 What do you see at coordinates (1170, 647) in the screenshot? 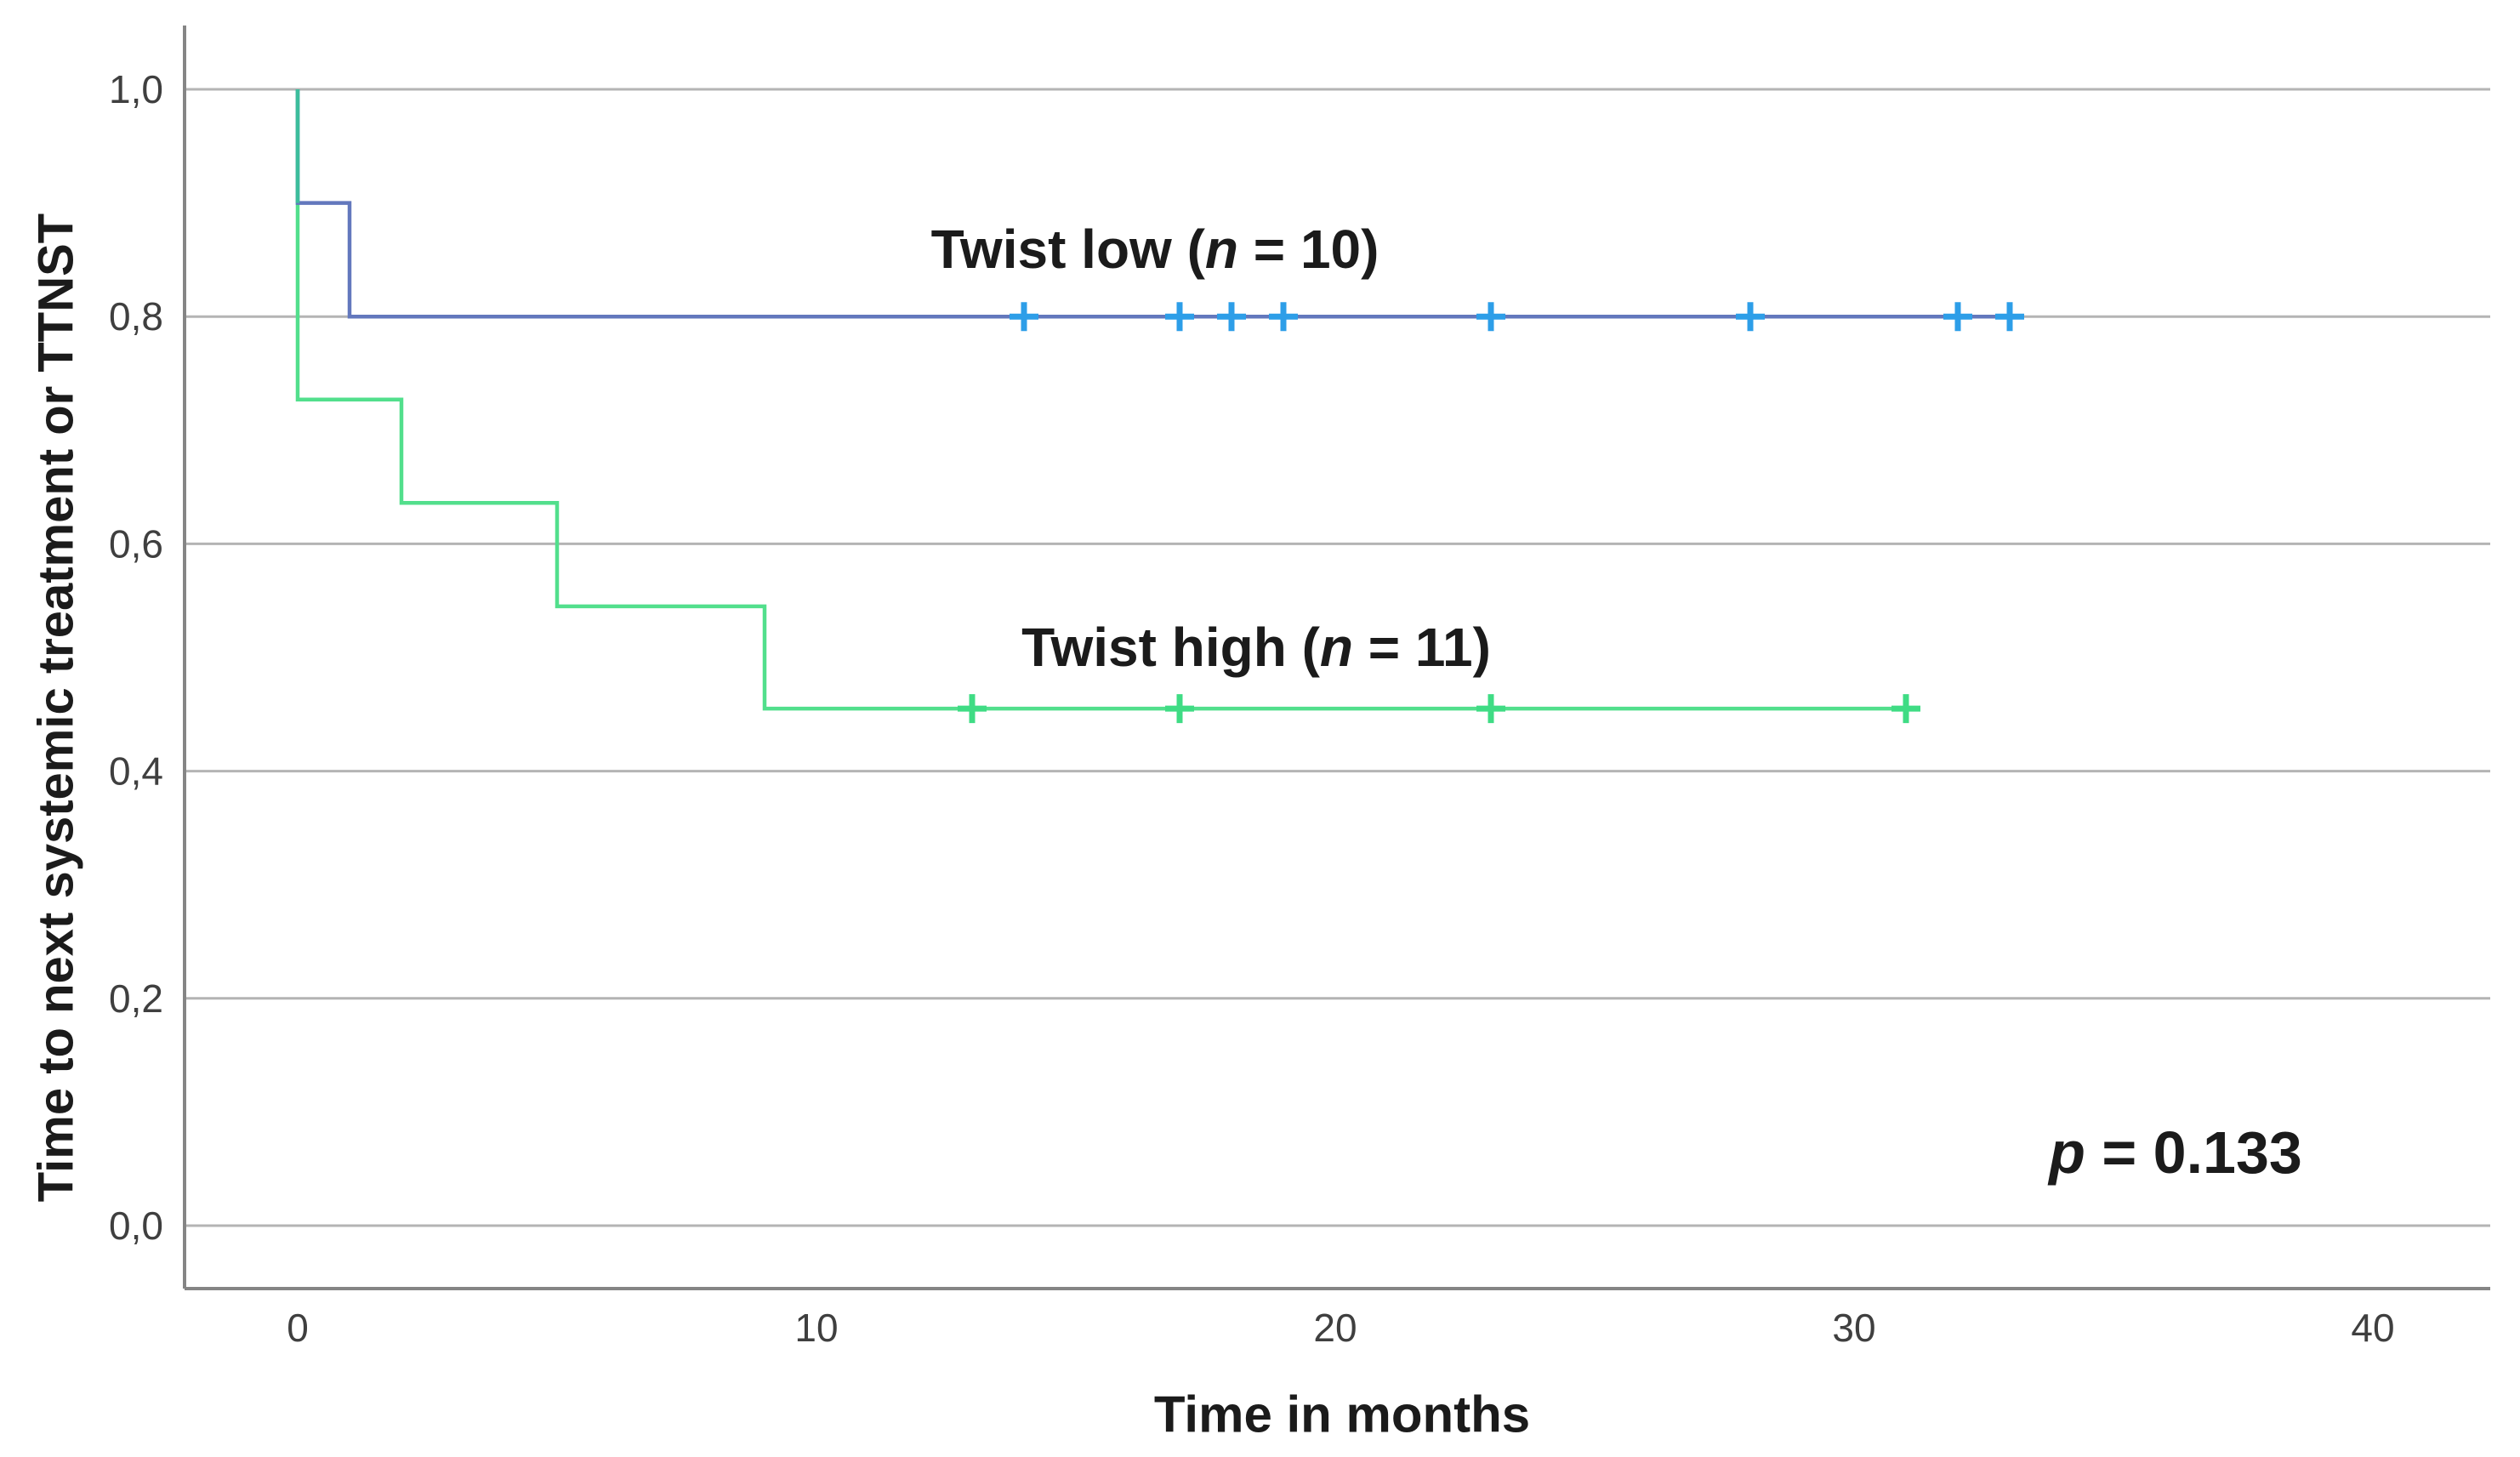
I see `series-label-twist-high-prefix: Twist high (` at bounding box center [1170, 647].